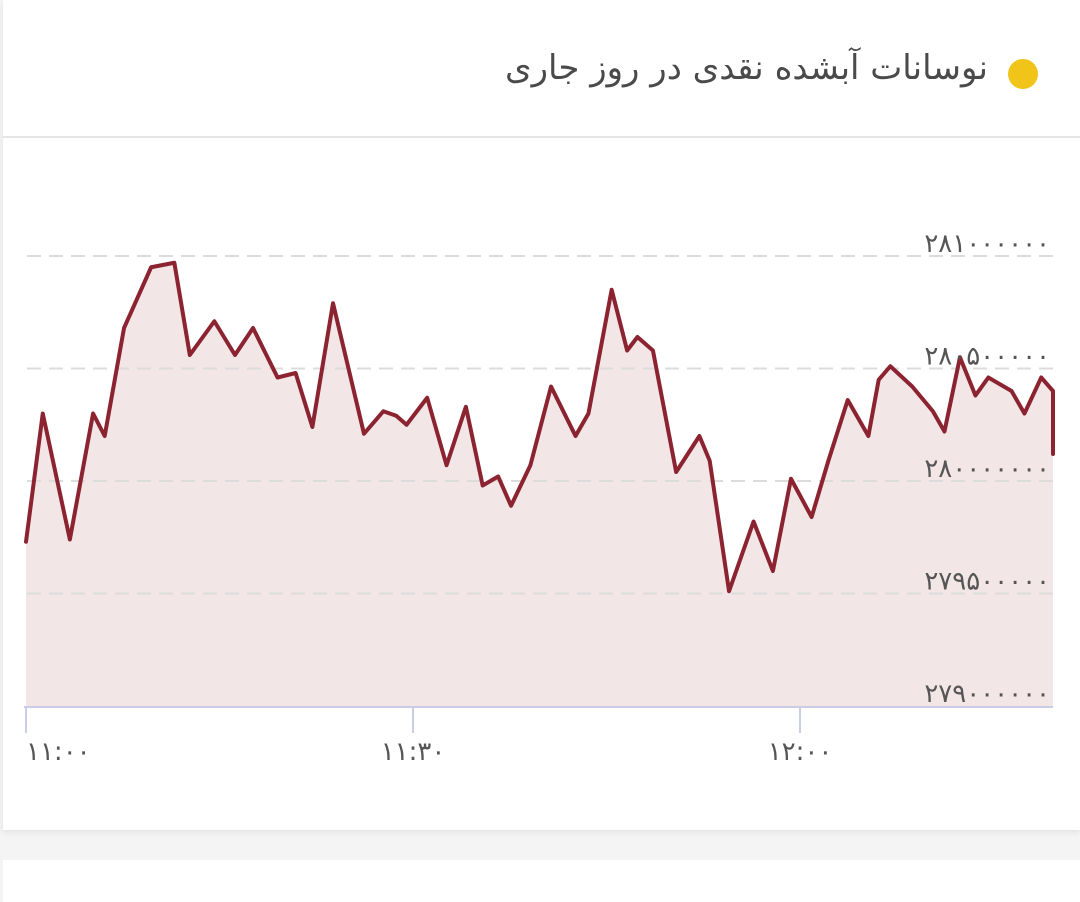 Image resolution: width=1080 pixels, height=902 pixels. What do you see at coordinates (541, 881) in the screenshot?
I see `next-card` at bounding box center [541, 881].